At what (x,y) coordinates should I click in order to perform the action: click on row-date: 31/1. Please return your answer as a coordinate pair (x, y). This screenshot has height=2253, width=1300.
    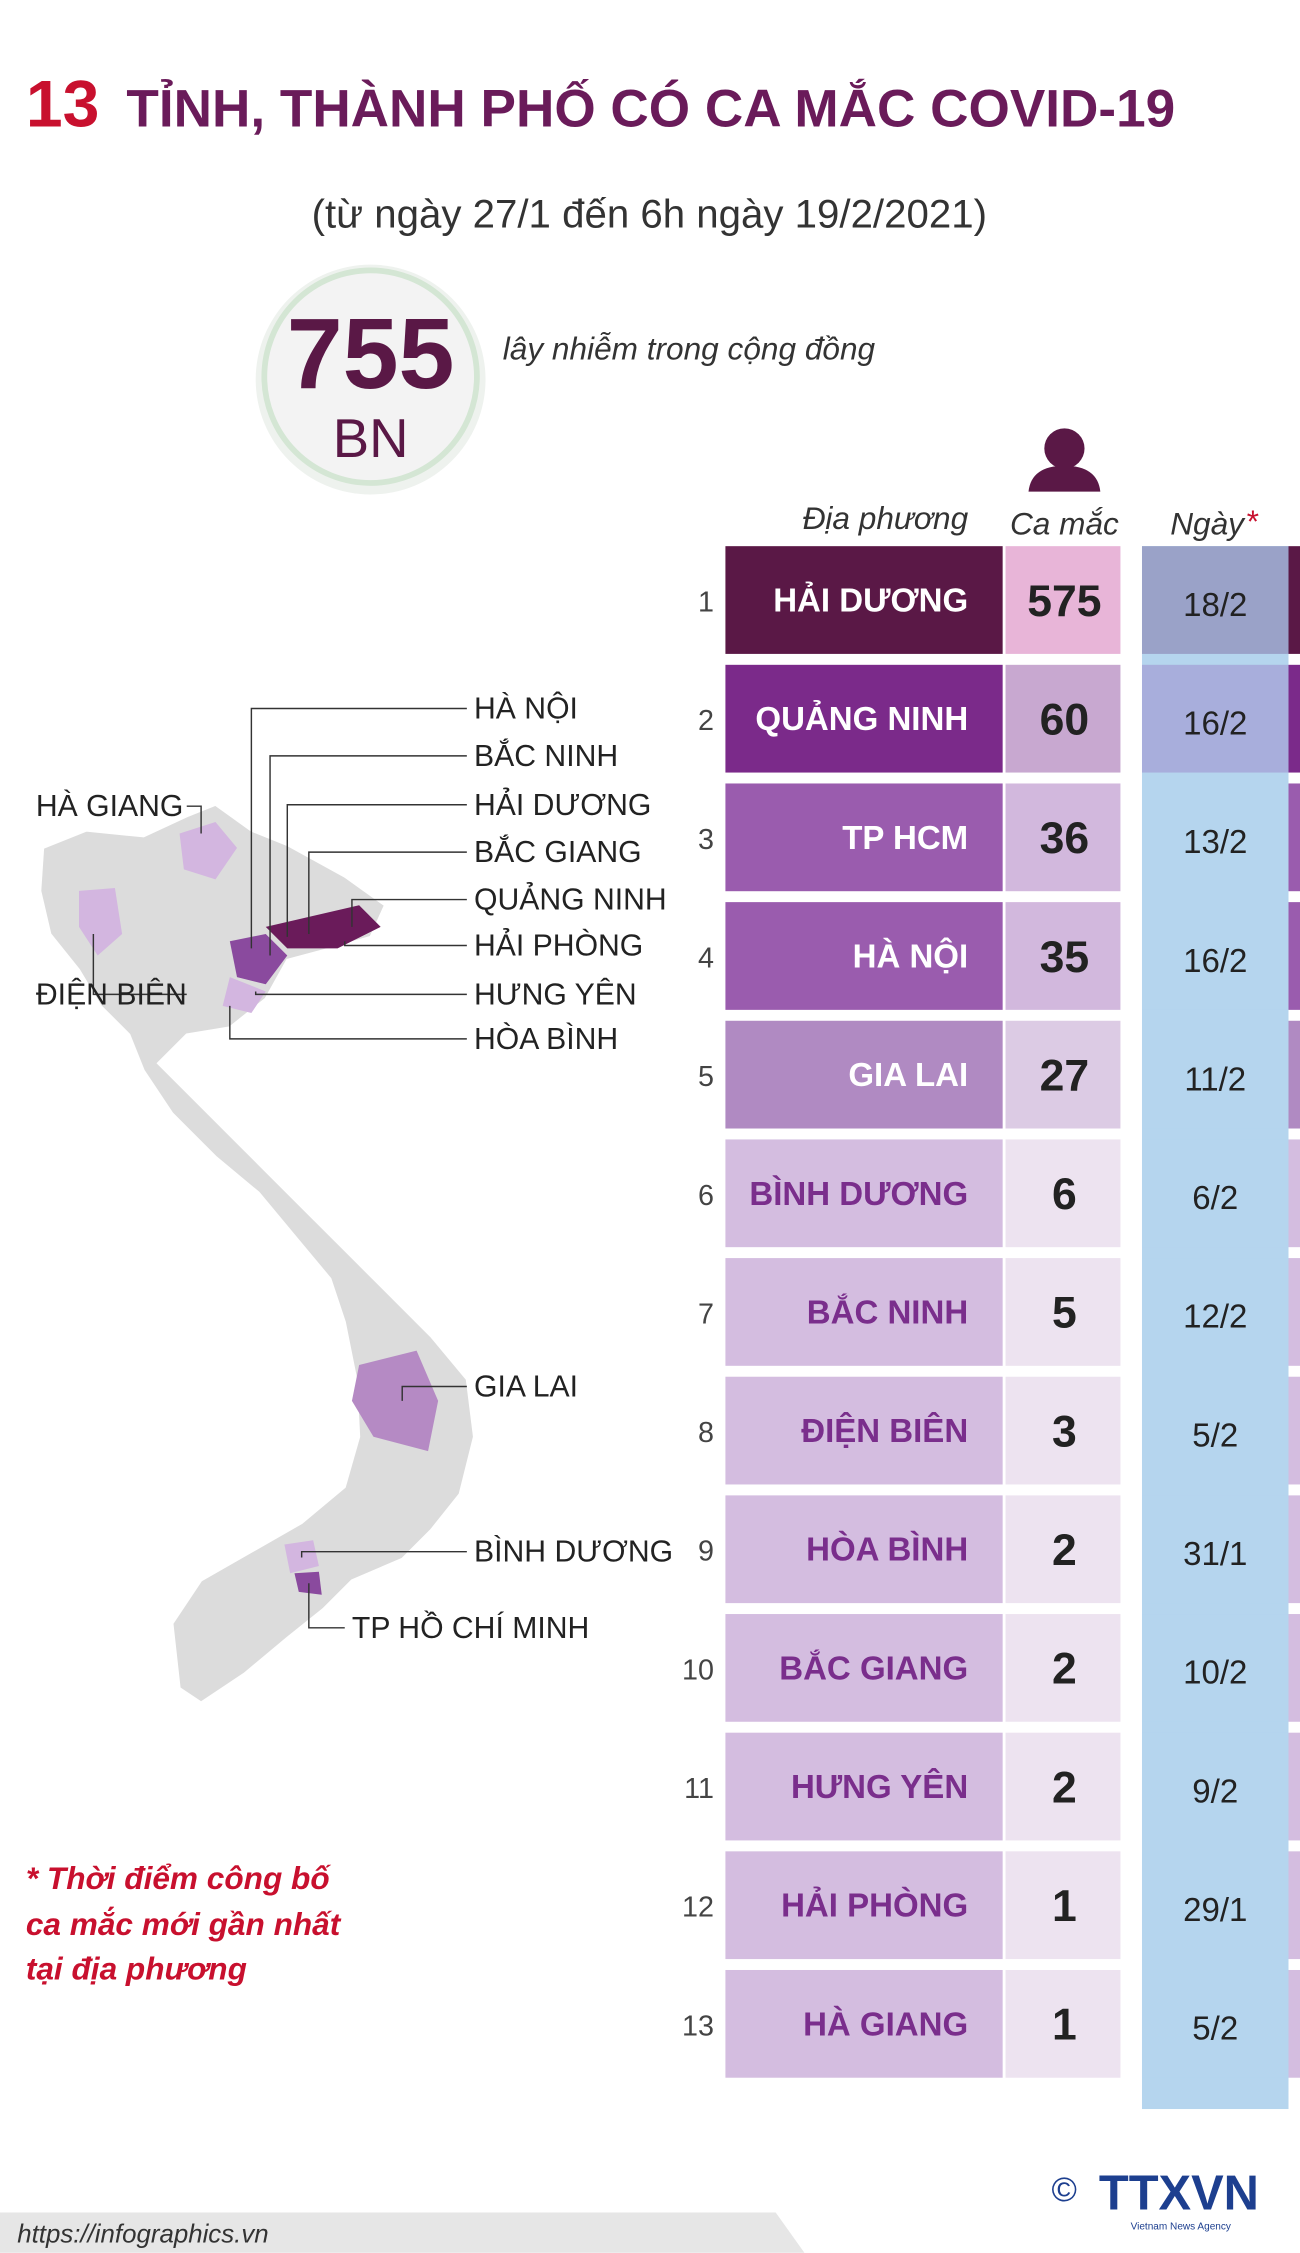
    Looking at the image, I should click on (1215, 1553).